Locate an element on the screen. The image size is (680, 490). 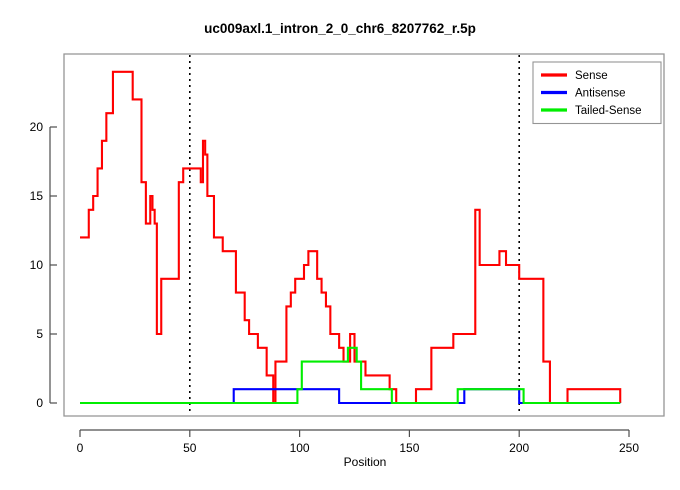
x-tick-label-50: 50 is located at coordinates (190, 448).